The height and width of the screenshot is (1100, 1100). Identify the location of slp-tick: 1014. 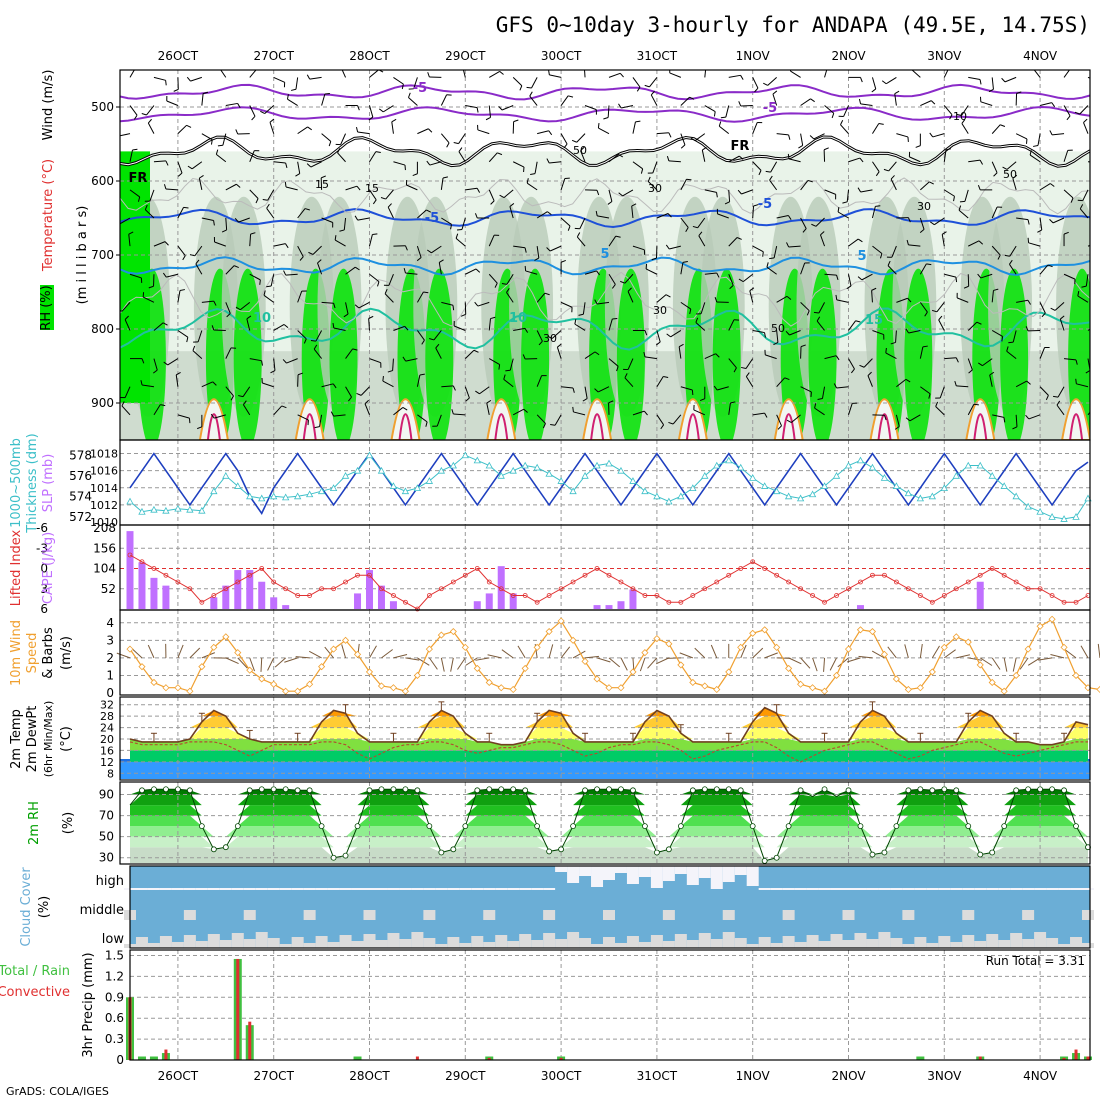
(104, 488).